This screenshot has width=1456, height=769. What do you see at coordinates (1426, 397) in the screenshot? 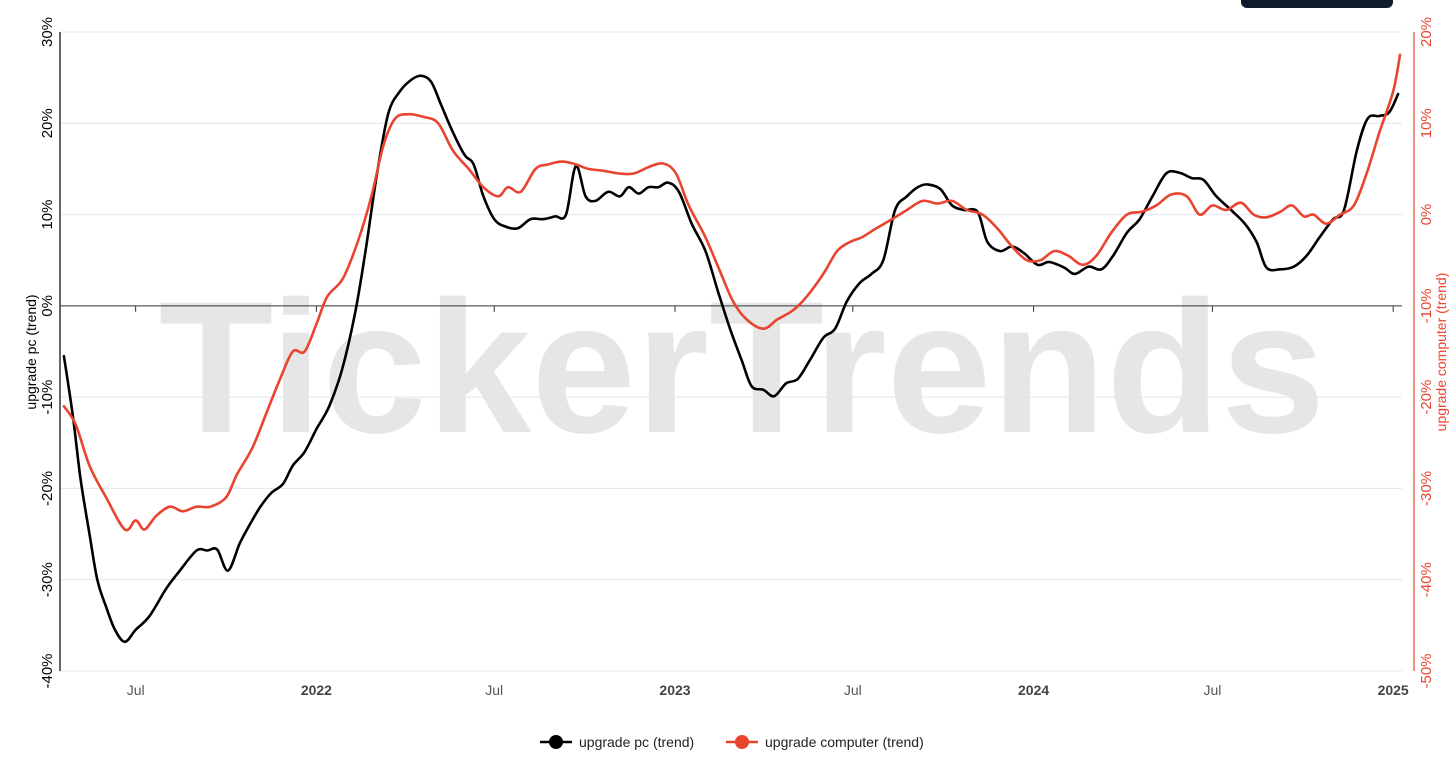
I see `y-right-tick-label: -20%` at bounding box center [1426, 397].